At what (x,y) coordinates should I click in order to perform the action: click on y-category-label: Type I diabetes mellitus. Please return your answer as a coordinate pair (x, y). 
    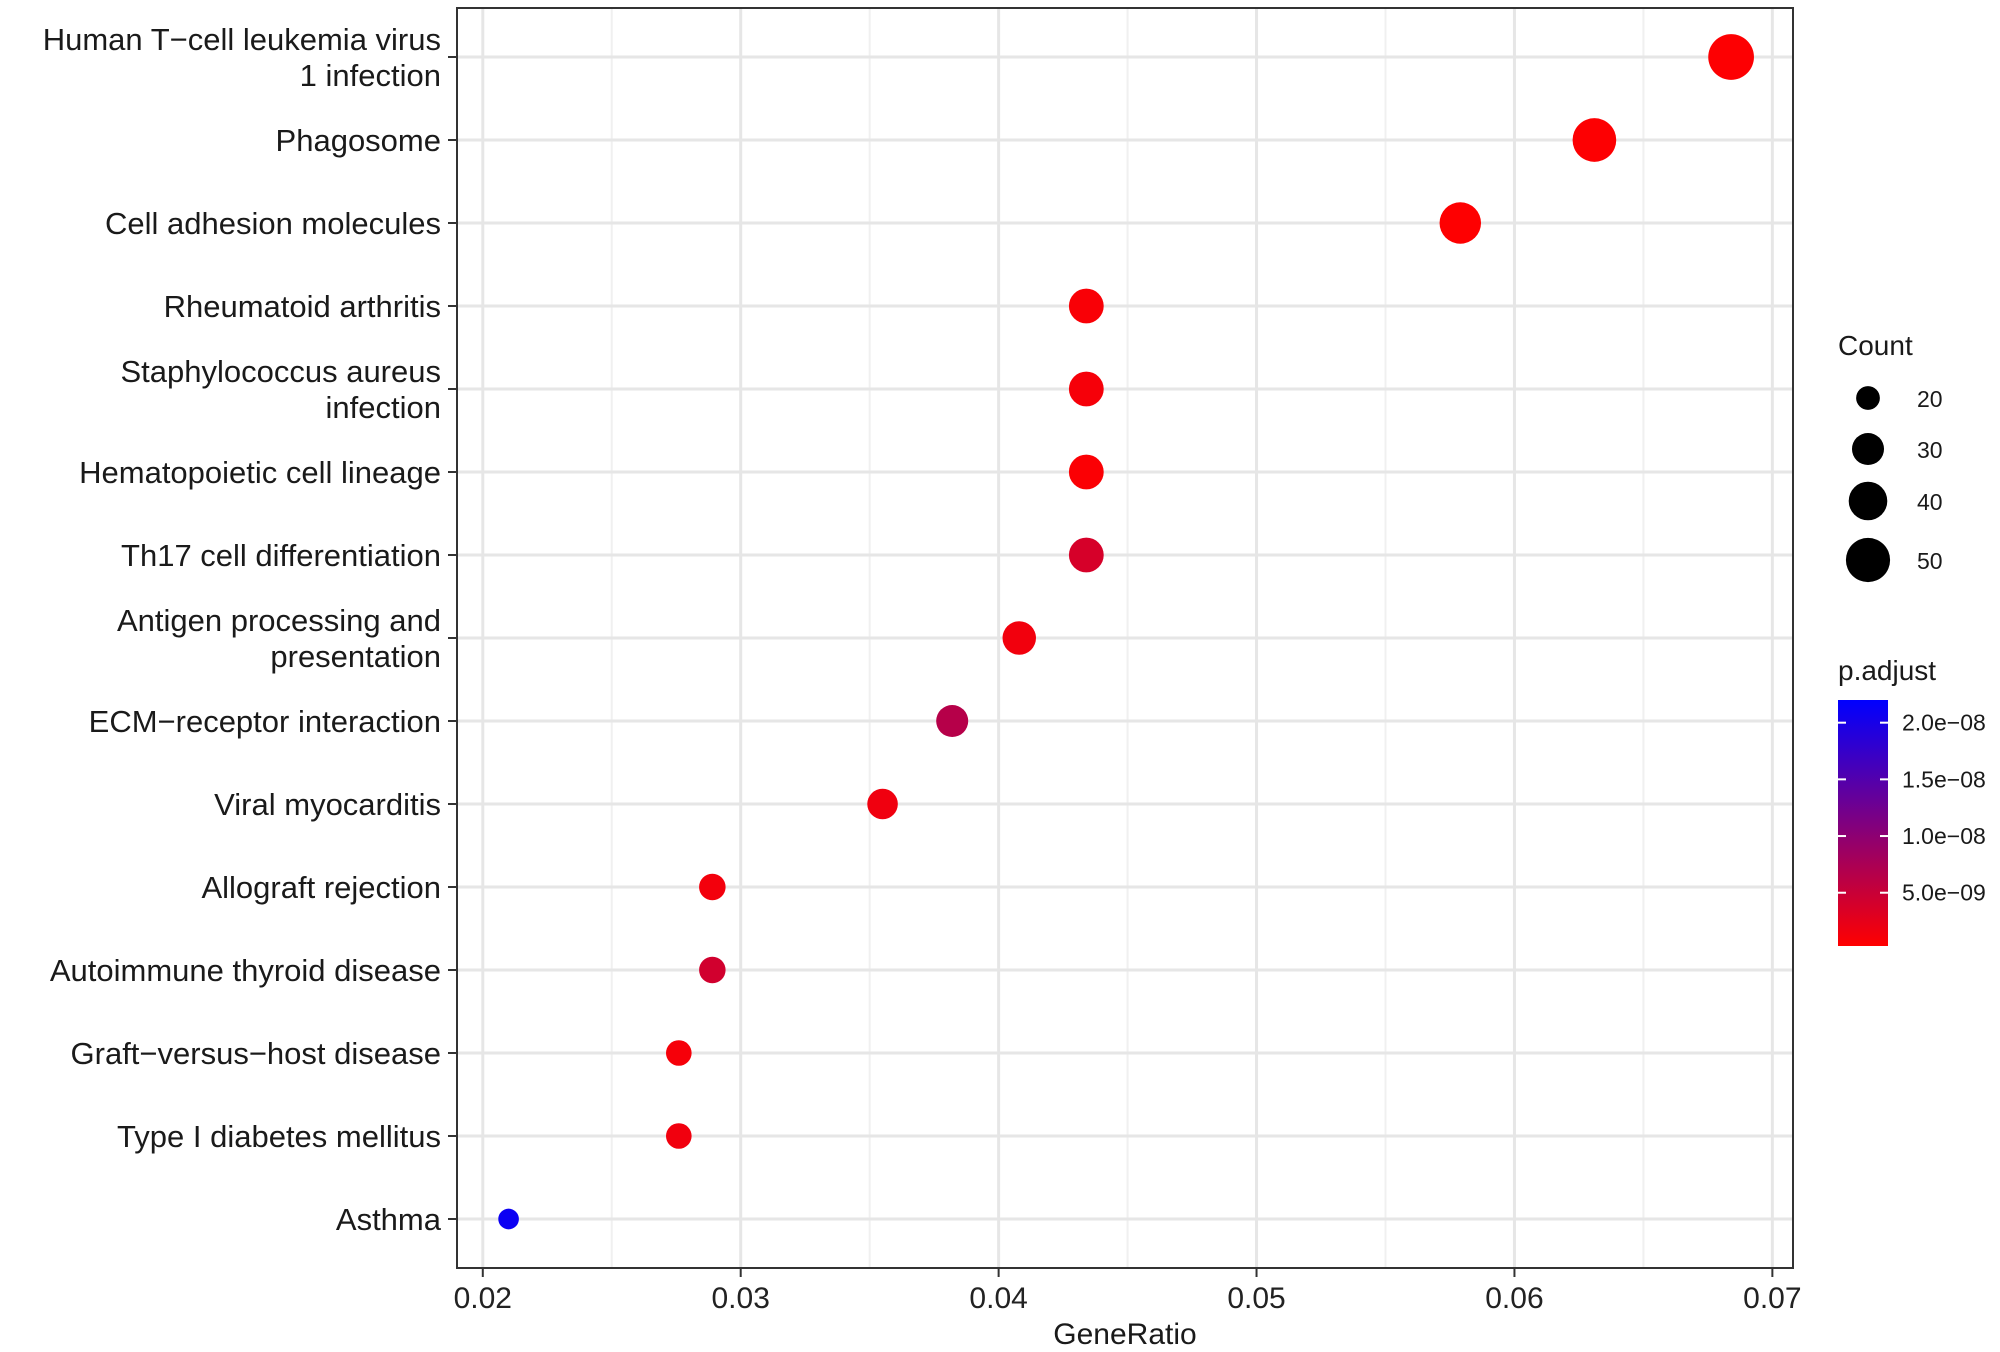
    Looking at the image, I should click on (279, 1136).